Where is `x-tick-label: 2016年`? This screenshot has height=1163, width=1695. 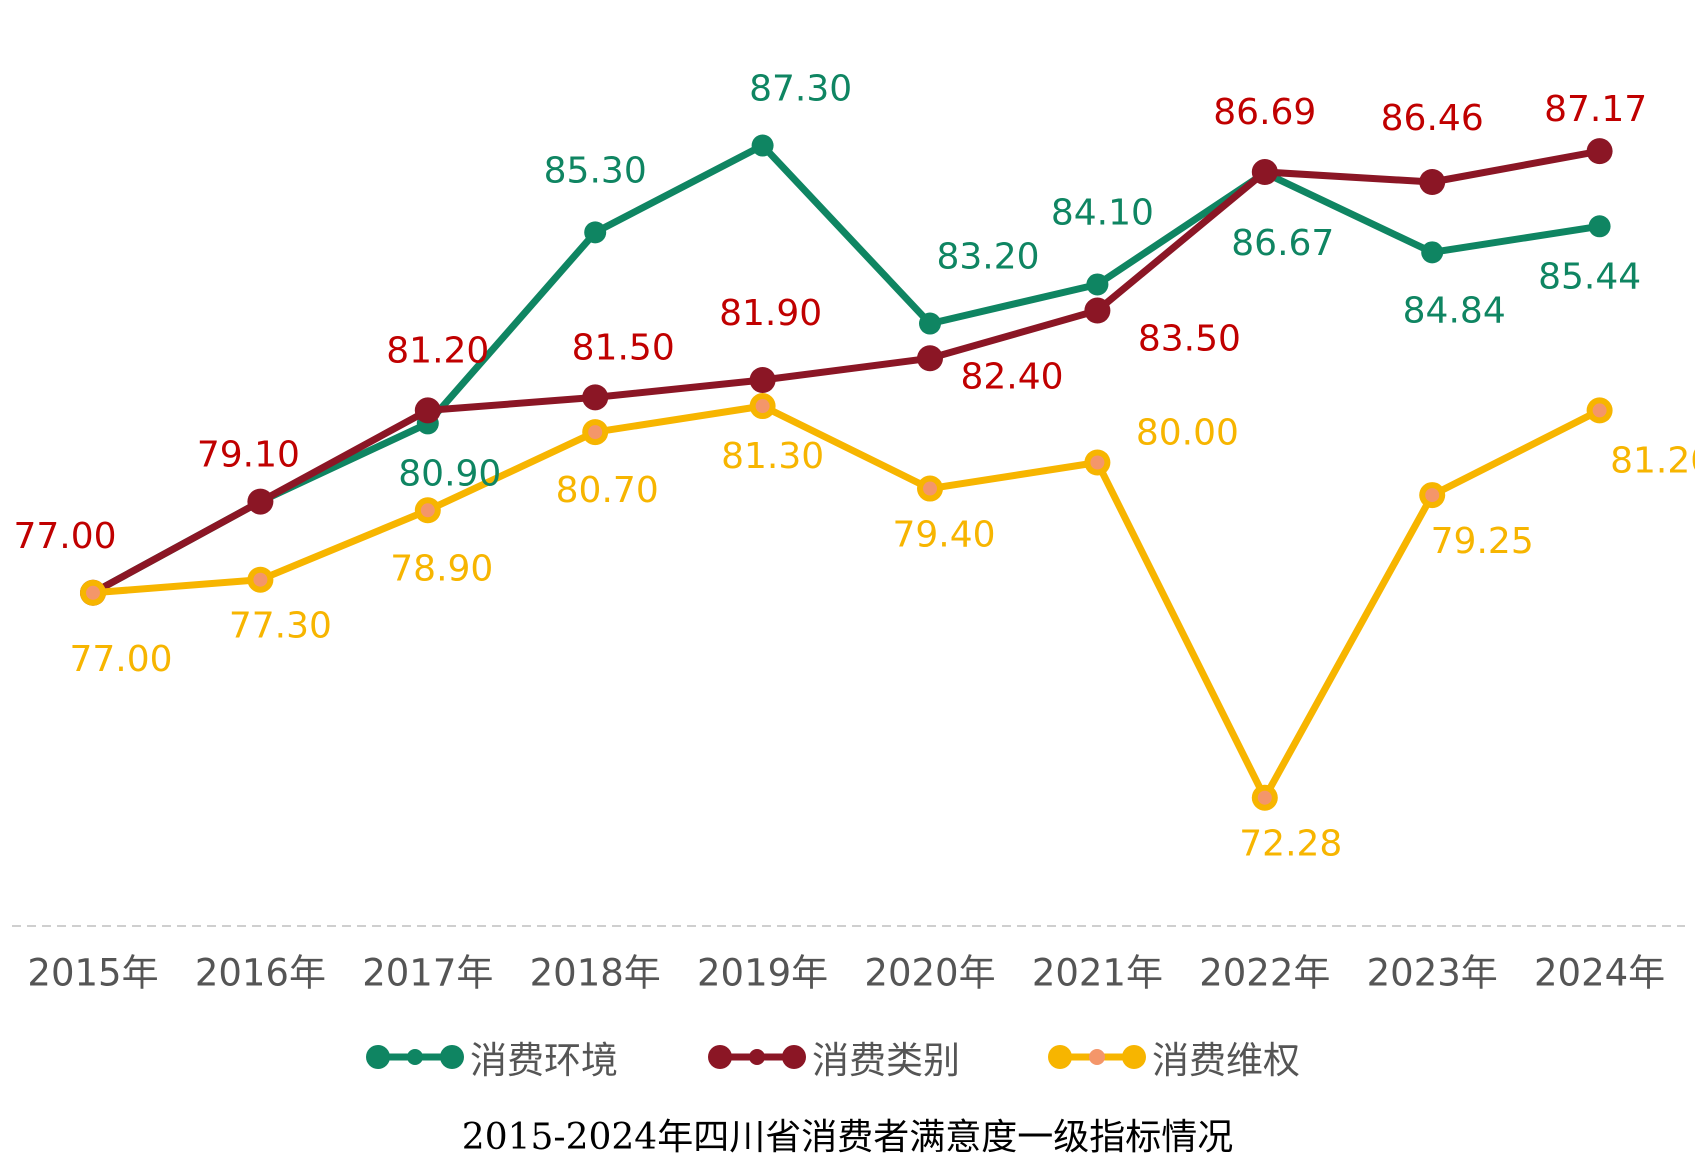 x-tick-label: 2016年 is located at coordinates (260, 973).